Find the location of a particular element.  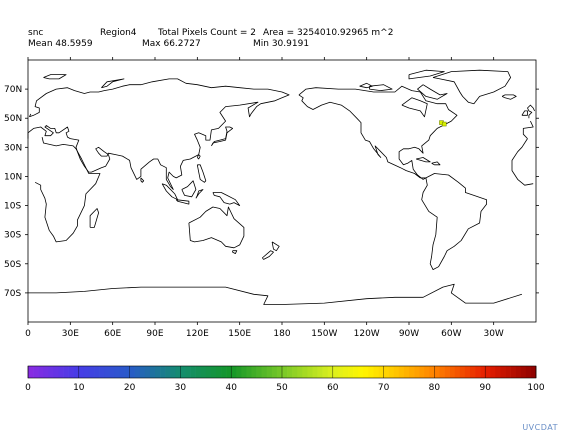

colorbar-label: 20 is located at coordinates (130, 388).